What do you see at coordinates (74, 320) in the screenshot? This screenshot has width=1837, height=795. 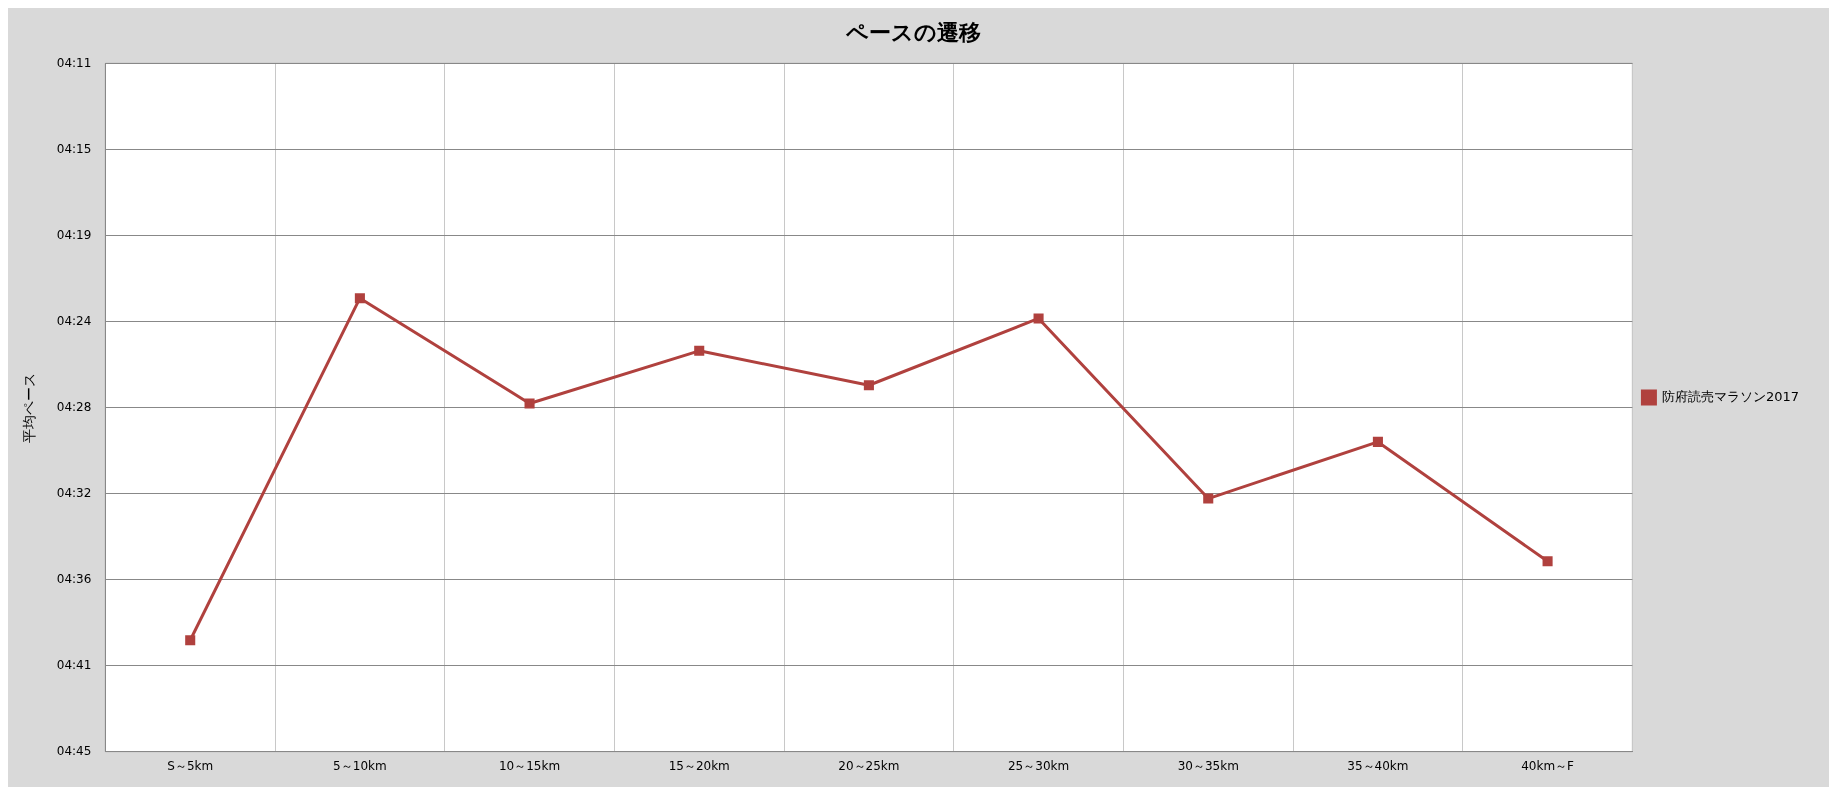 I see `y-tick-label: 04:24` at bounding box center [74, 320].